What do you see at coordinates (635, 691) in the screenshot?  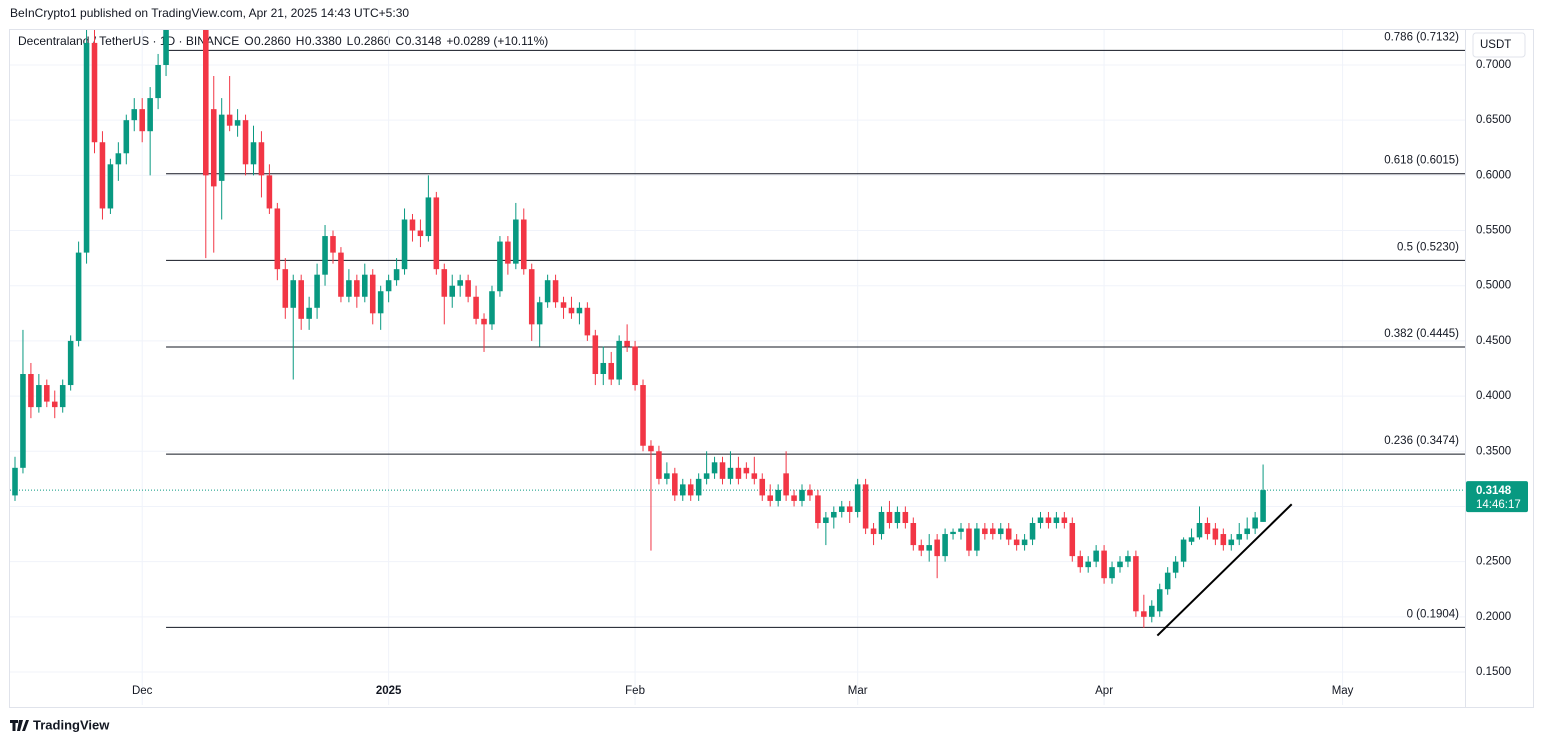 I see `x-tick-label: Feb` at bounding box center [635, 691].